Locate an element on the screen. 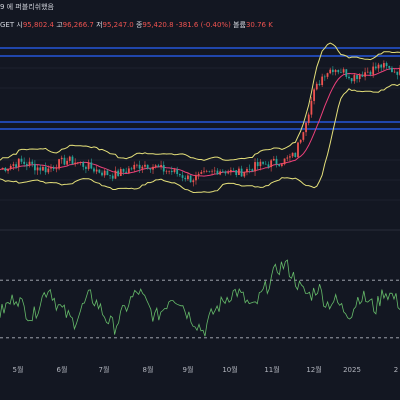 This screenshot has height=400, width=400. x-axis: 5월 6월 7월 8월 9월 10월 11월 12월 2025 2 is located at coordinates (206, 369).